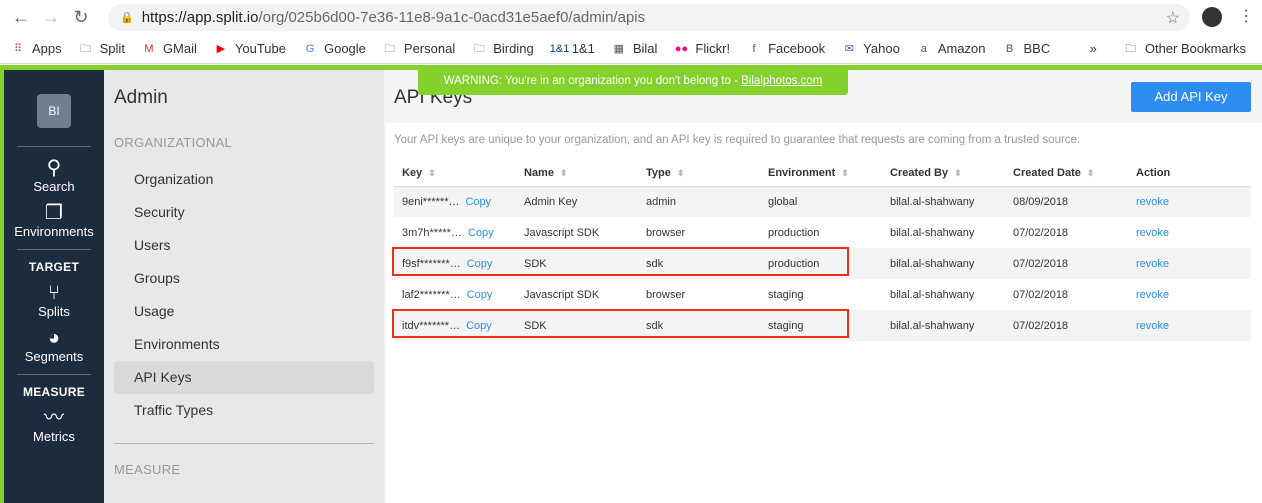  Describe the element at coordinates (54, 374) in the screenshot. I see `divider` at that location.